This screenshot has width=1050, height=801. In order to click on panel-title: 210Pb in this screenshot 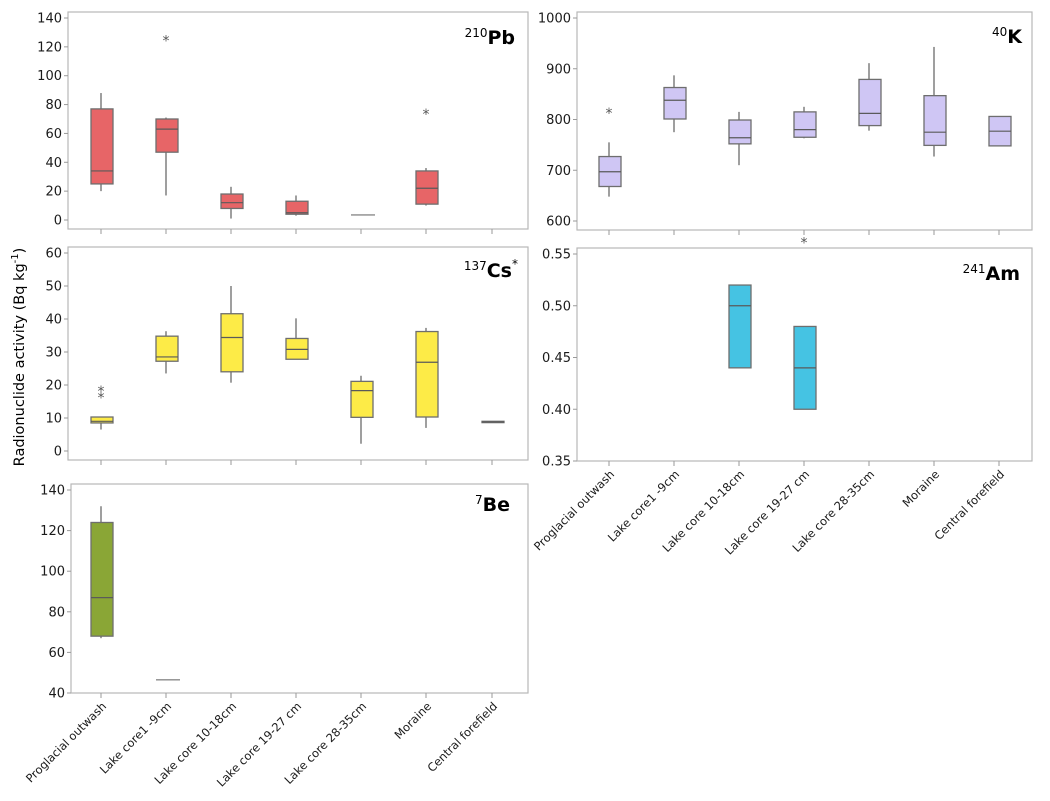, I will do `click(490, 37)`.